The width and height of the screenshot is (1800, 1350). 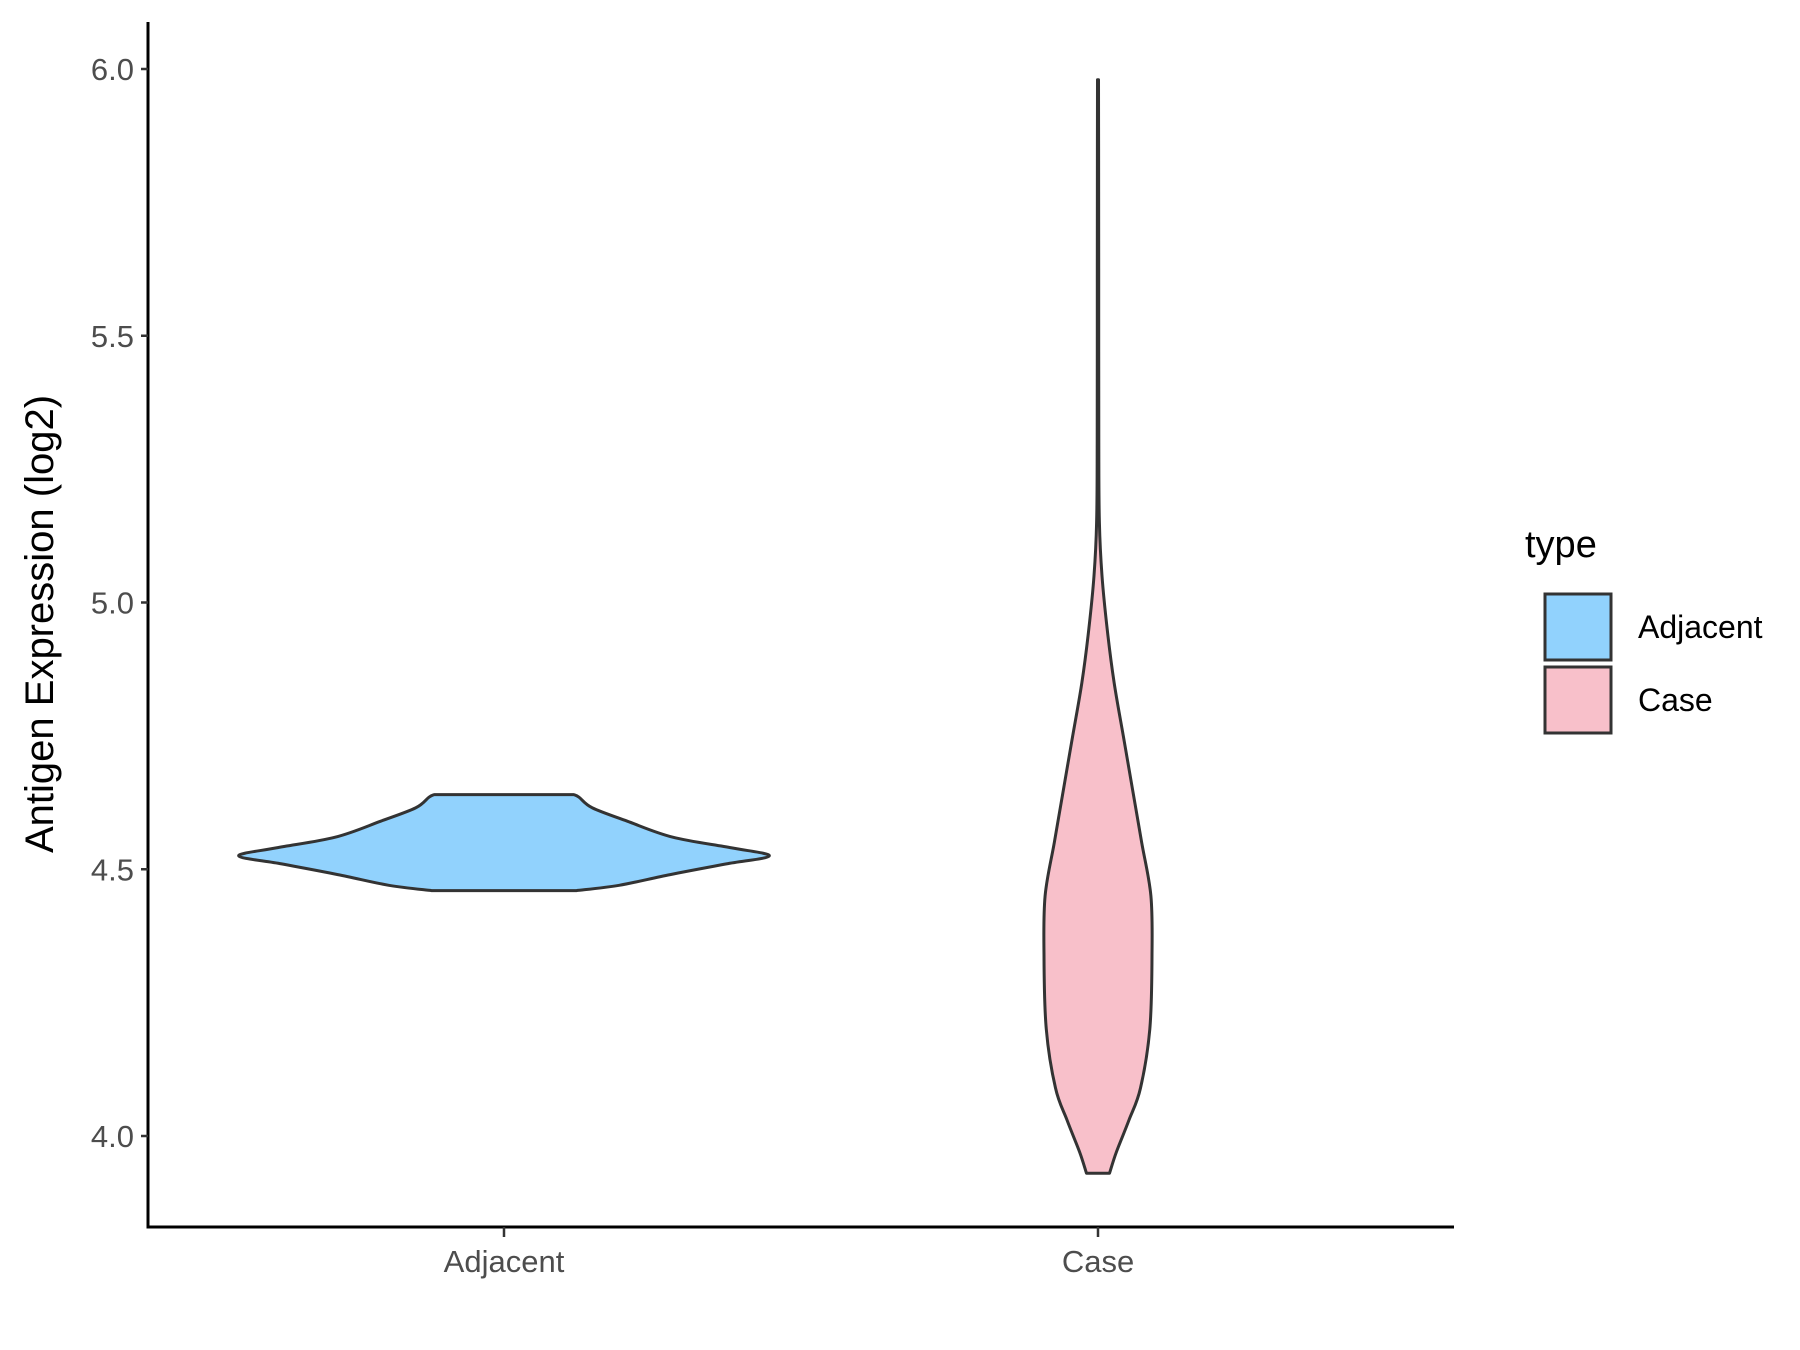 I want to click on legend-label: Adjacent, so click(x=1700, y=627).